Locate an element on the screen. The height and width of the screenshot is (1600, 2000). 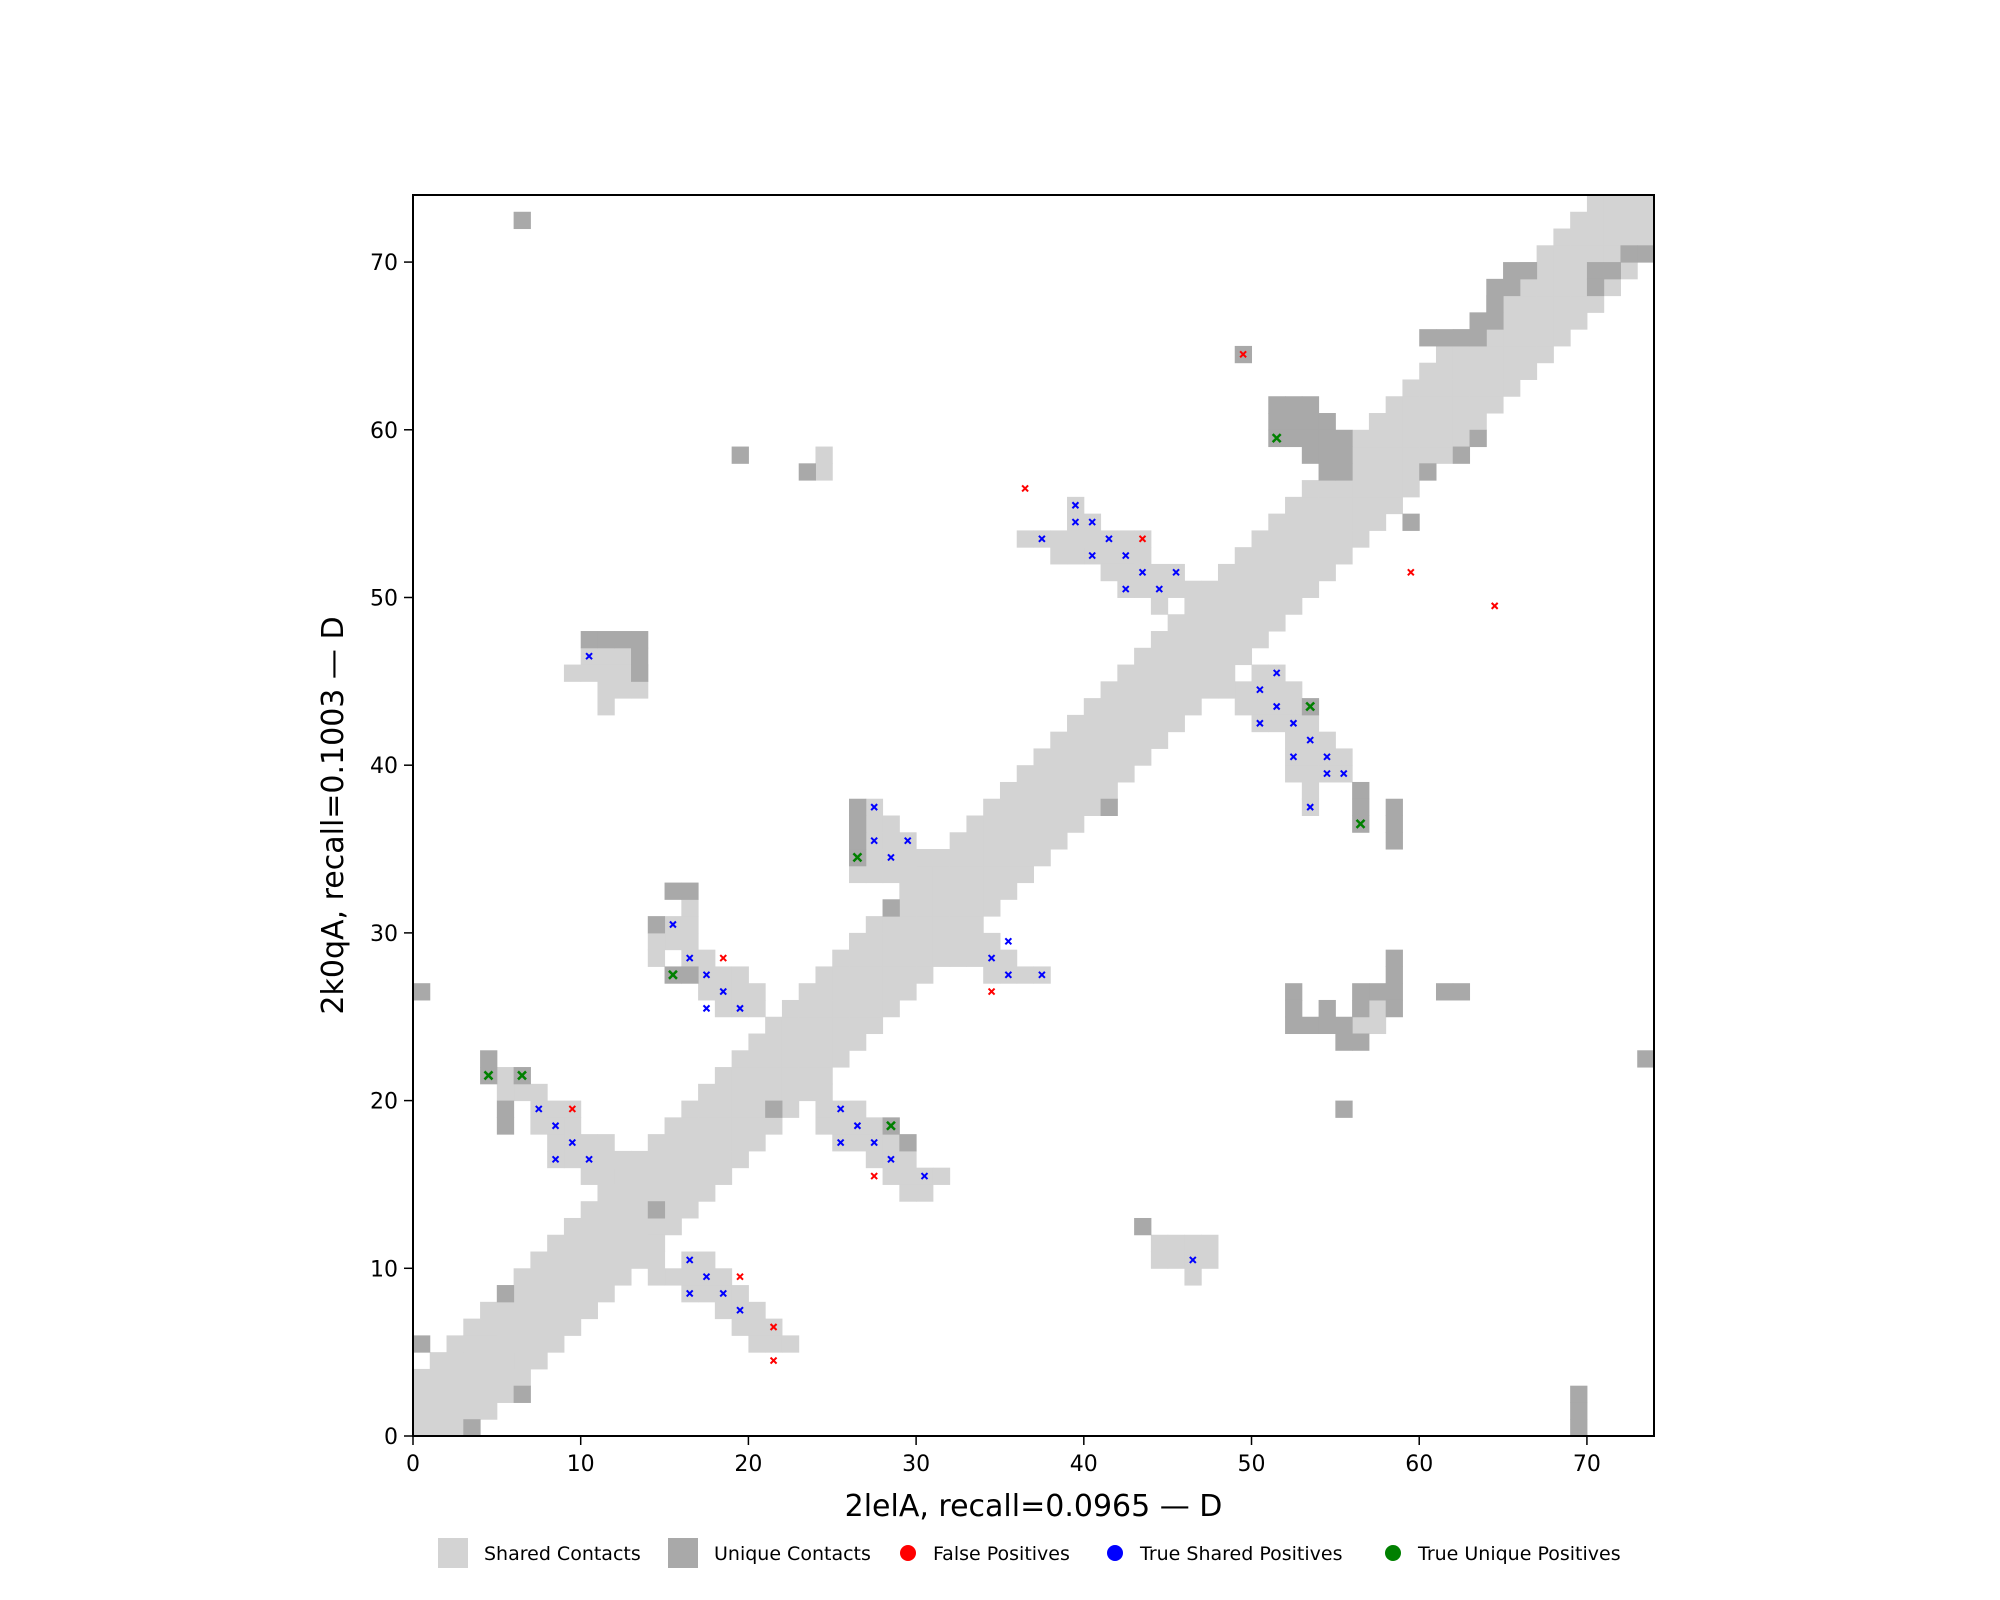
y-tick-label: 60 is located at coordinates (384, 431).